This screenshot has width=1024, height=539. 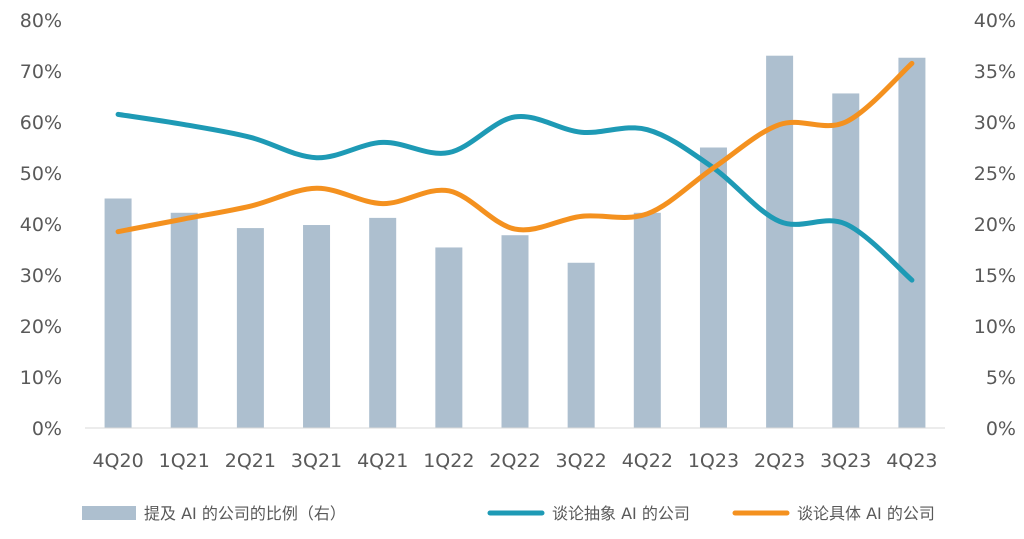 What do you see at coordinates (995, 72) in the screenshot?
I see `right-tick-label: 35%` at bounding box center [995, 72].